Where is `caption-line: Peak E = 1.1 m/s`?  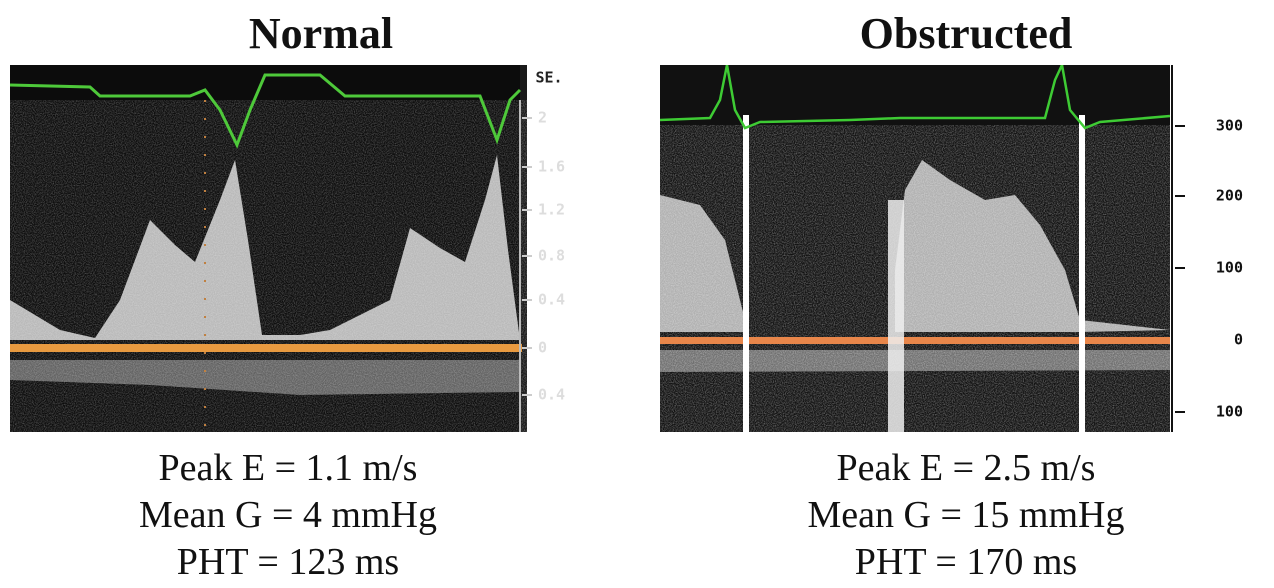 caption-line: Peak E = 1.1 m/s is located at coordinates (288, 468).